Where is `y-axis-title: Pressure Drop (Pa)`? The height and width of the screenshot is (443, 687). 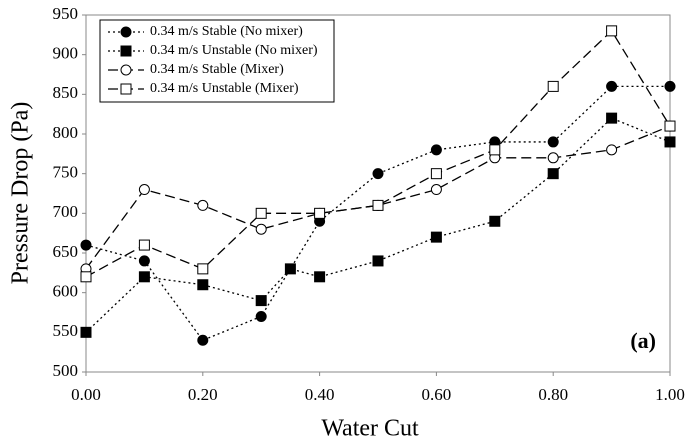 y-axis-title: Pressure Drop (Pa) is located at coordinates (21, 193).